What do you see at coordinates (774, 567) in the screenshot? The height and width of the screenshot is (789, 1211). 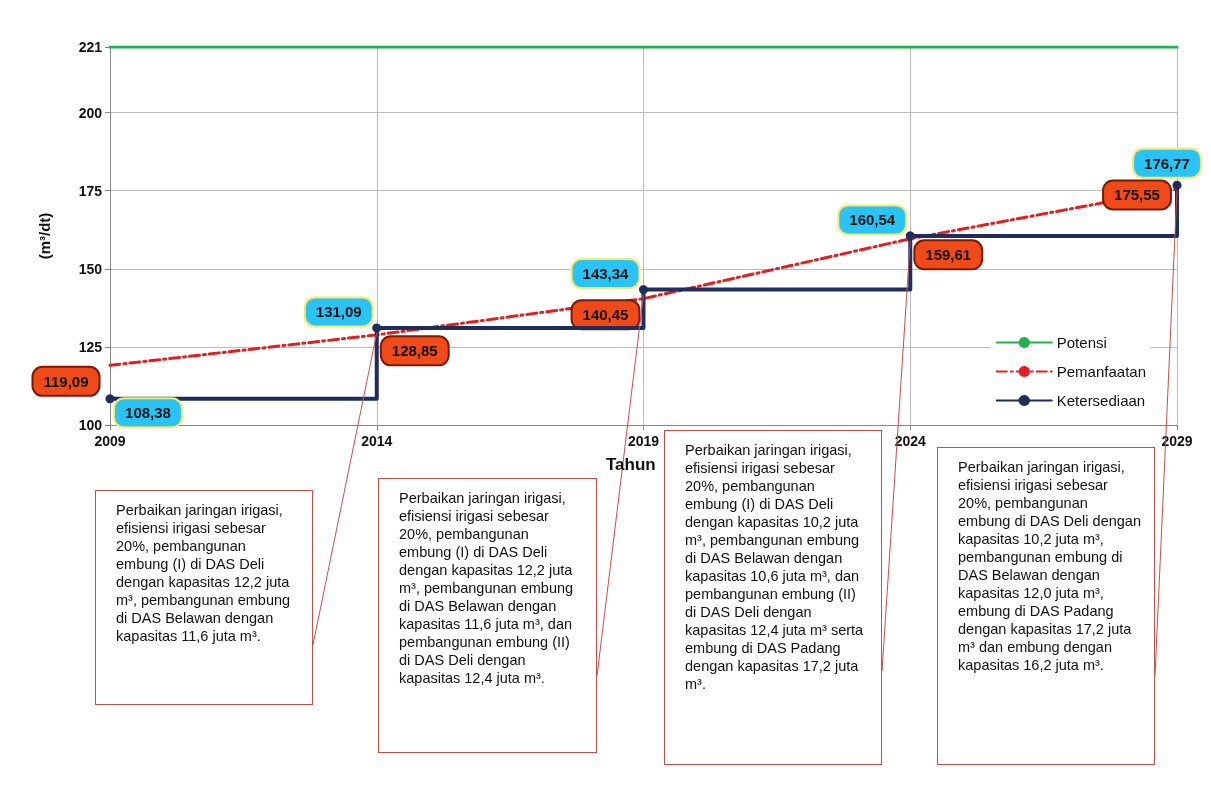 I see `text: Perbaikan jaringan irigasi, efisiensi irigasi sebesar 20%, pembangunan embung (I) di DAS Deli dengan kapasitas 10,2 juta m³, pembangunan embung di DAS Belawan dengan kapasitas 10,6 juta m³, dan pembangunan embung (II) di DAS Deli dengan kapasitas 12,4 juta m³ serta embung di DAS Padang dengan kapasitas 17,2 juta m³.` at bounding box center [774, 567].